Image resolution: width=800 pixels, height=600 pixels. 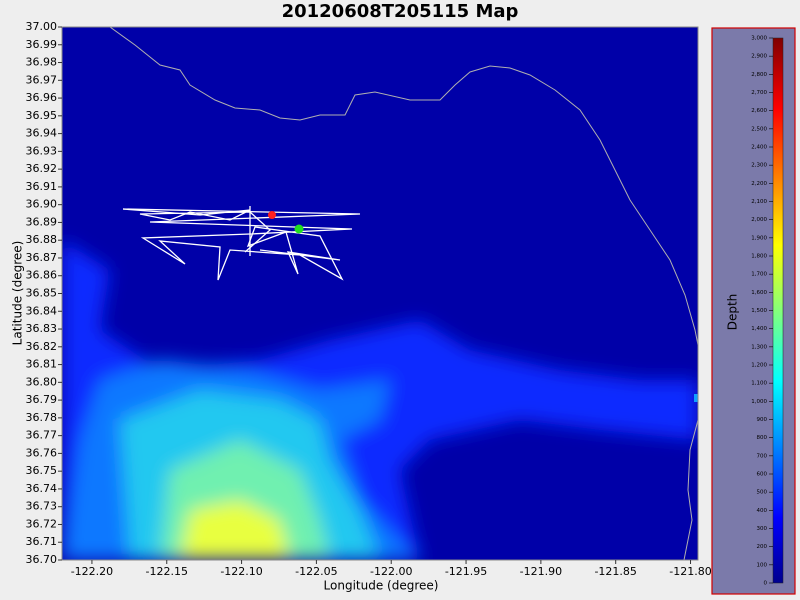 I want to click on colorbar-tick-label: 2,800, so click(x=759, y=75).